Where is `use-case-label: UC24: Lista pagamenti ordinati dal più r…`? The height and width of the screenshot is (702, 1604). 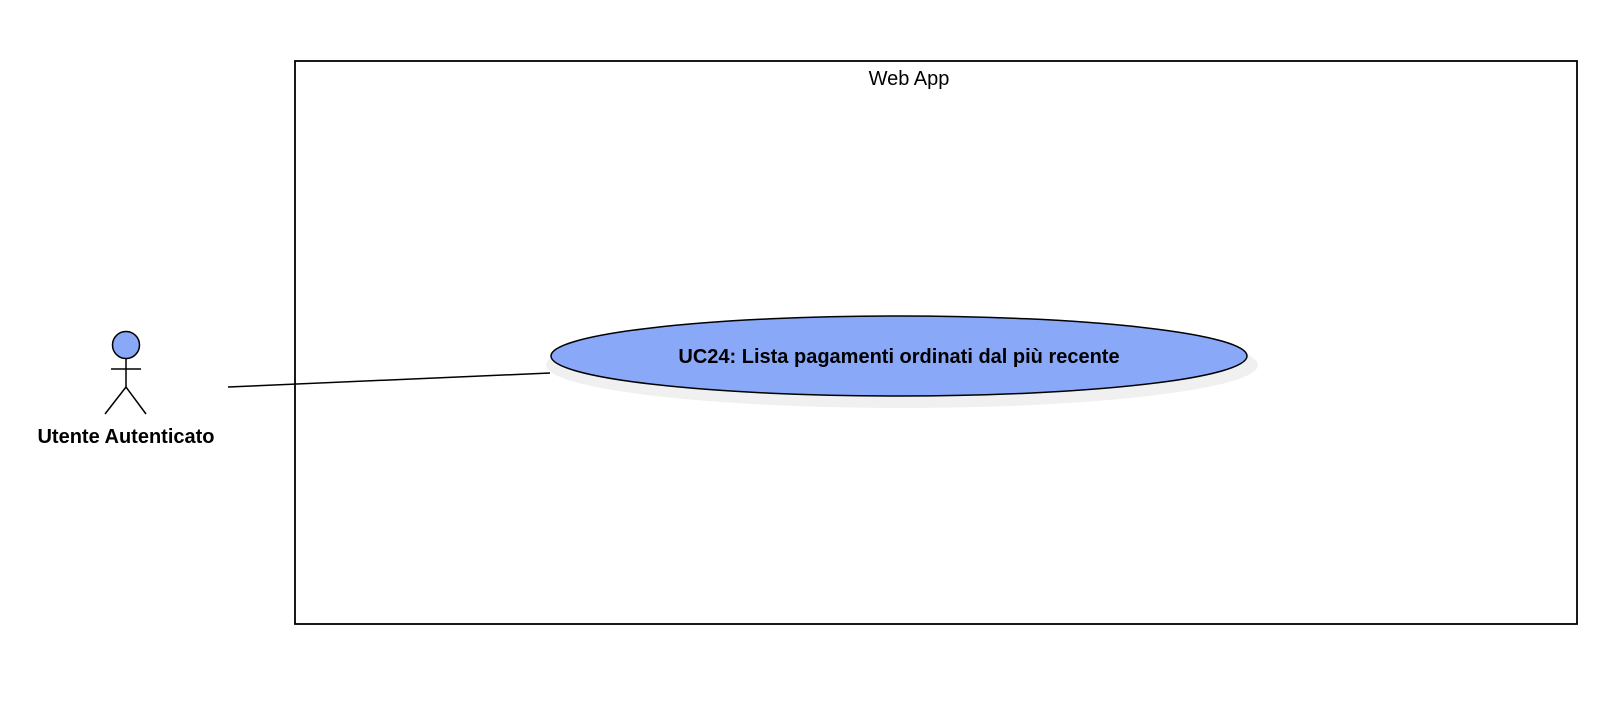
use-case-label: UC24: Lista pagamenti ordinati dal più r… is located at coordinates (898, 357).